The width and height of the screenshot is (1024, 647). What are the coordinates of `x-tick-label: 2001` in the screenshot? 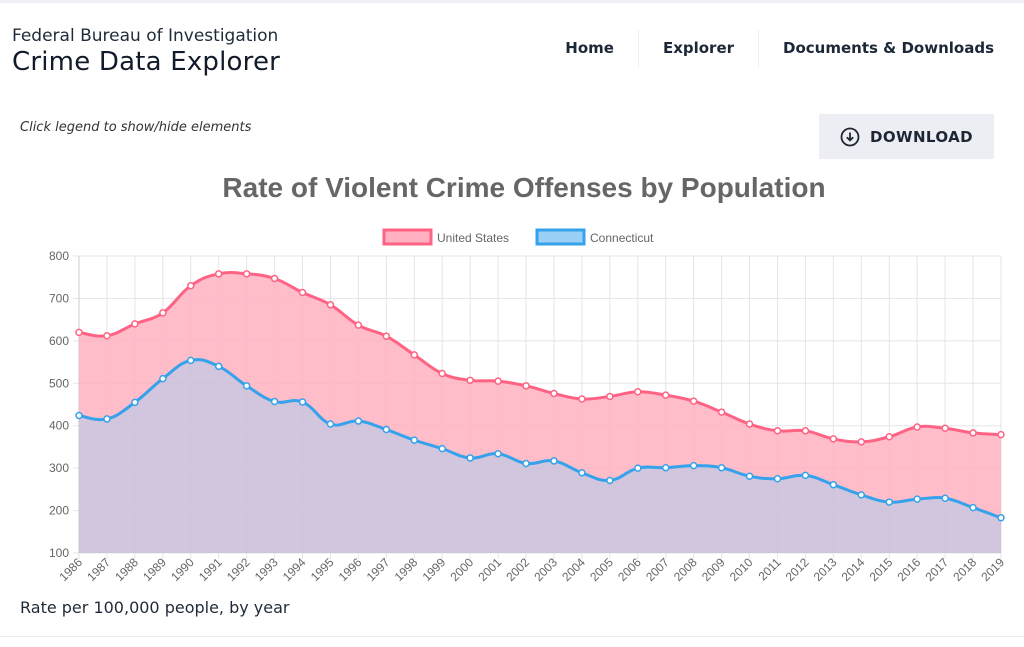 It's located at (489, 569).